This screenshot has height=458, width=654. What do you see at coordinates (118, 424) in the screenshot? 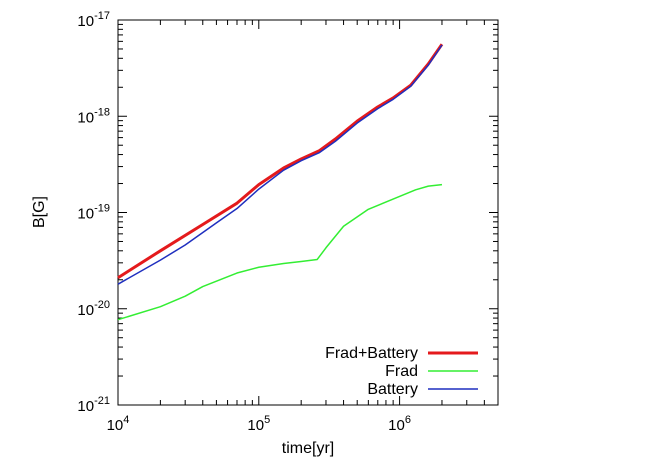
I see `x-tick-label: 10⁴` at bounding box center [118, 424].